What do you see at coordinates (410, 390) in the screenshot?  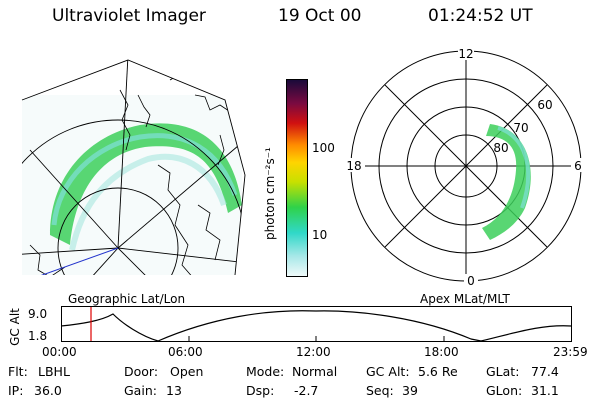 I see `seq-value: 39` at bounding box center [410, 390].